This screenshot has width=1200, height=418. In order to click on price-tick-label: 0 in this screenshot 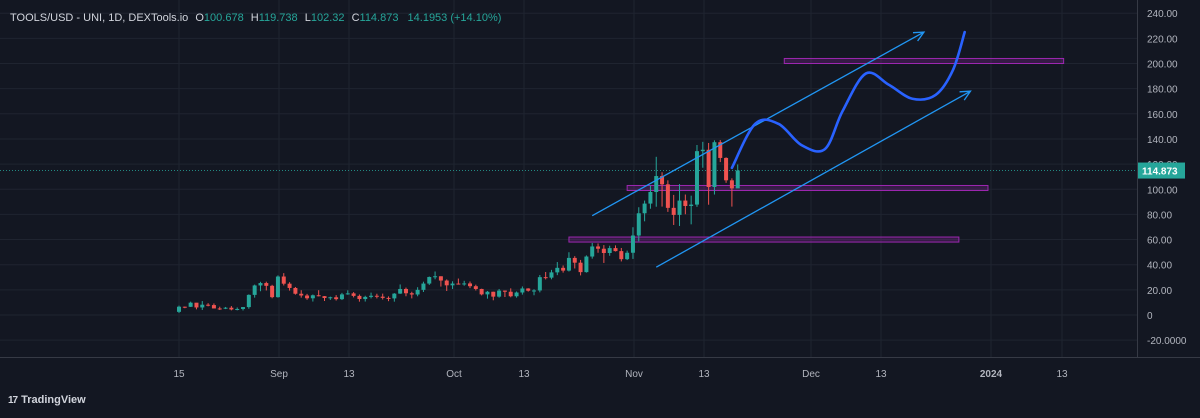, I will do `click(1150, 316)`.